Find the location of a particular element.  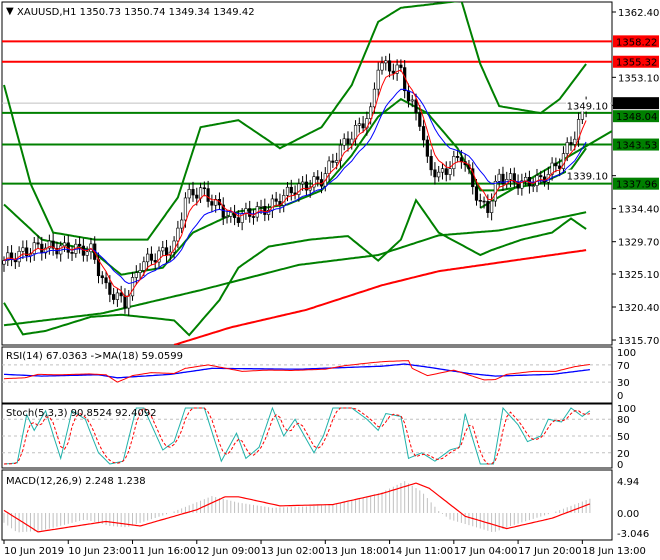

stoch-tick-label: 50 is located at coordinates (623, 437).